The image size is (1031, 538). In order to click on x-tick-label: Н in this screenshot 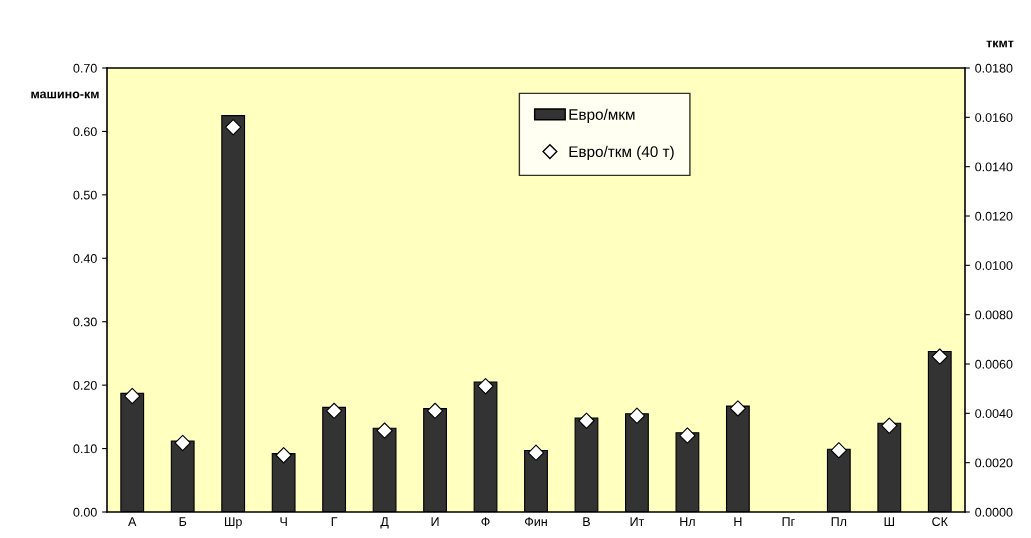, I will do `click(738, 521)`.